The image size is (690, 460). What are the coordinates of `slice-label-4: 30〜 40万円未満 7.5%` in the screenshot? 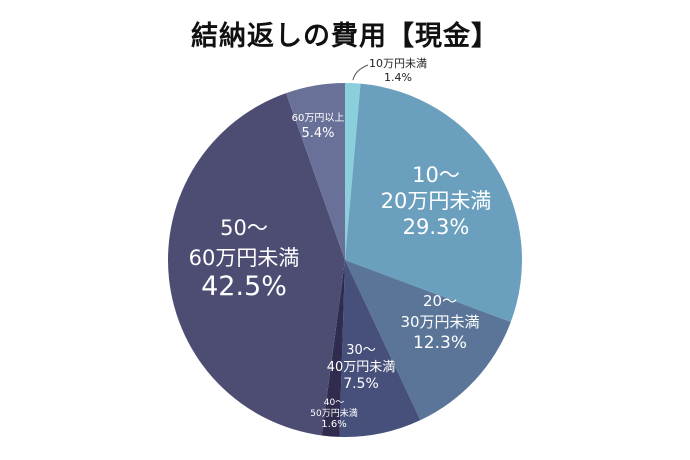 It's located at (361, 367).